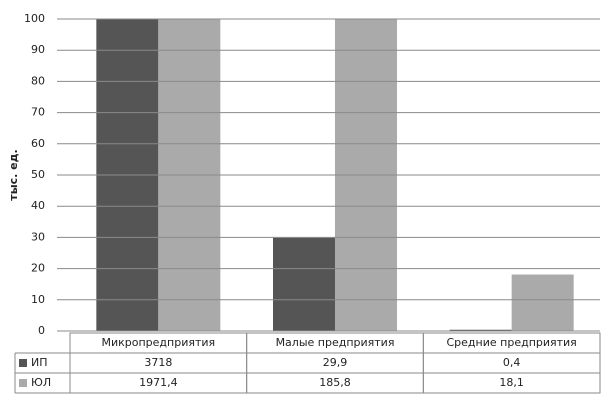 The width and height of the screenshot is (608, 394). What do you see at coordinates (13, 174) in the screenshot?
I see `y-axis-title: тыс. ед.` at bounding box center [13, 174].